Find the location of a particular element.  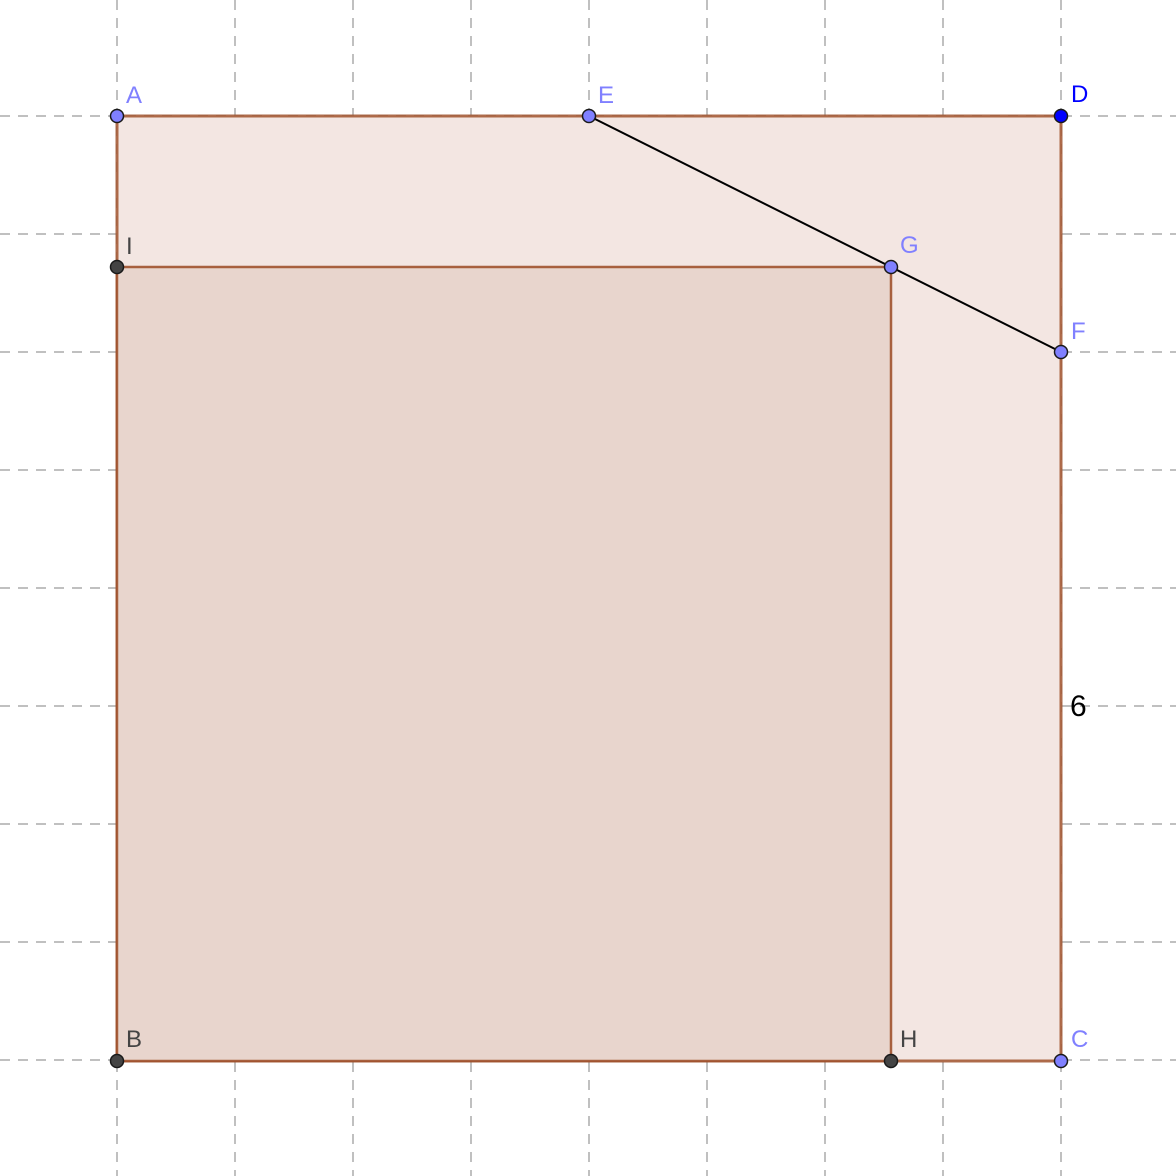

label-g: G is located at coordinates (909, 245).